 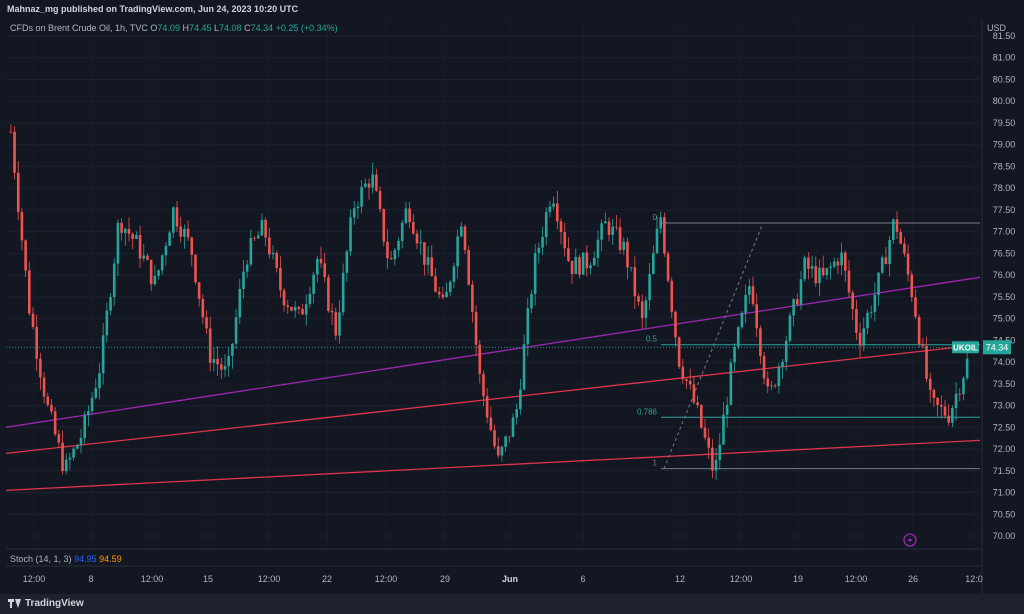 What do you see at coordinates (46, 603) in the screenshot?
I see `tradingview-logo: TradingView` at bounding box center [46, 603].